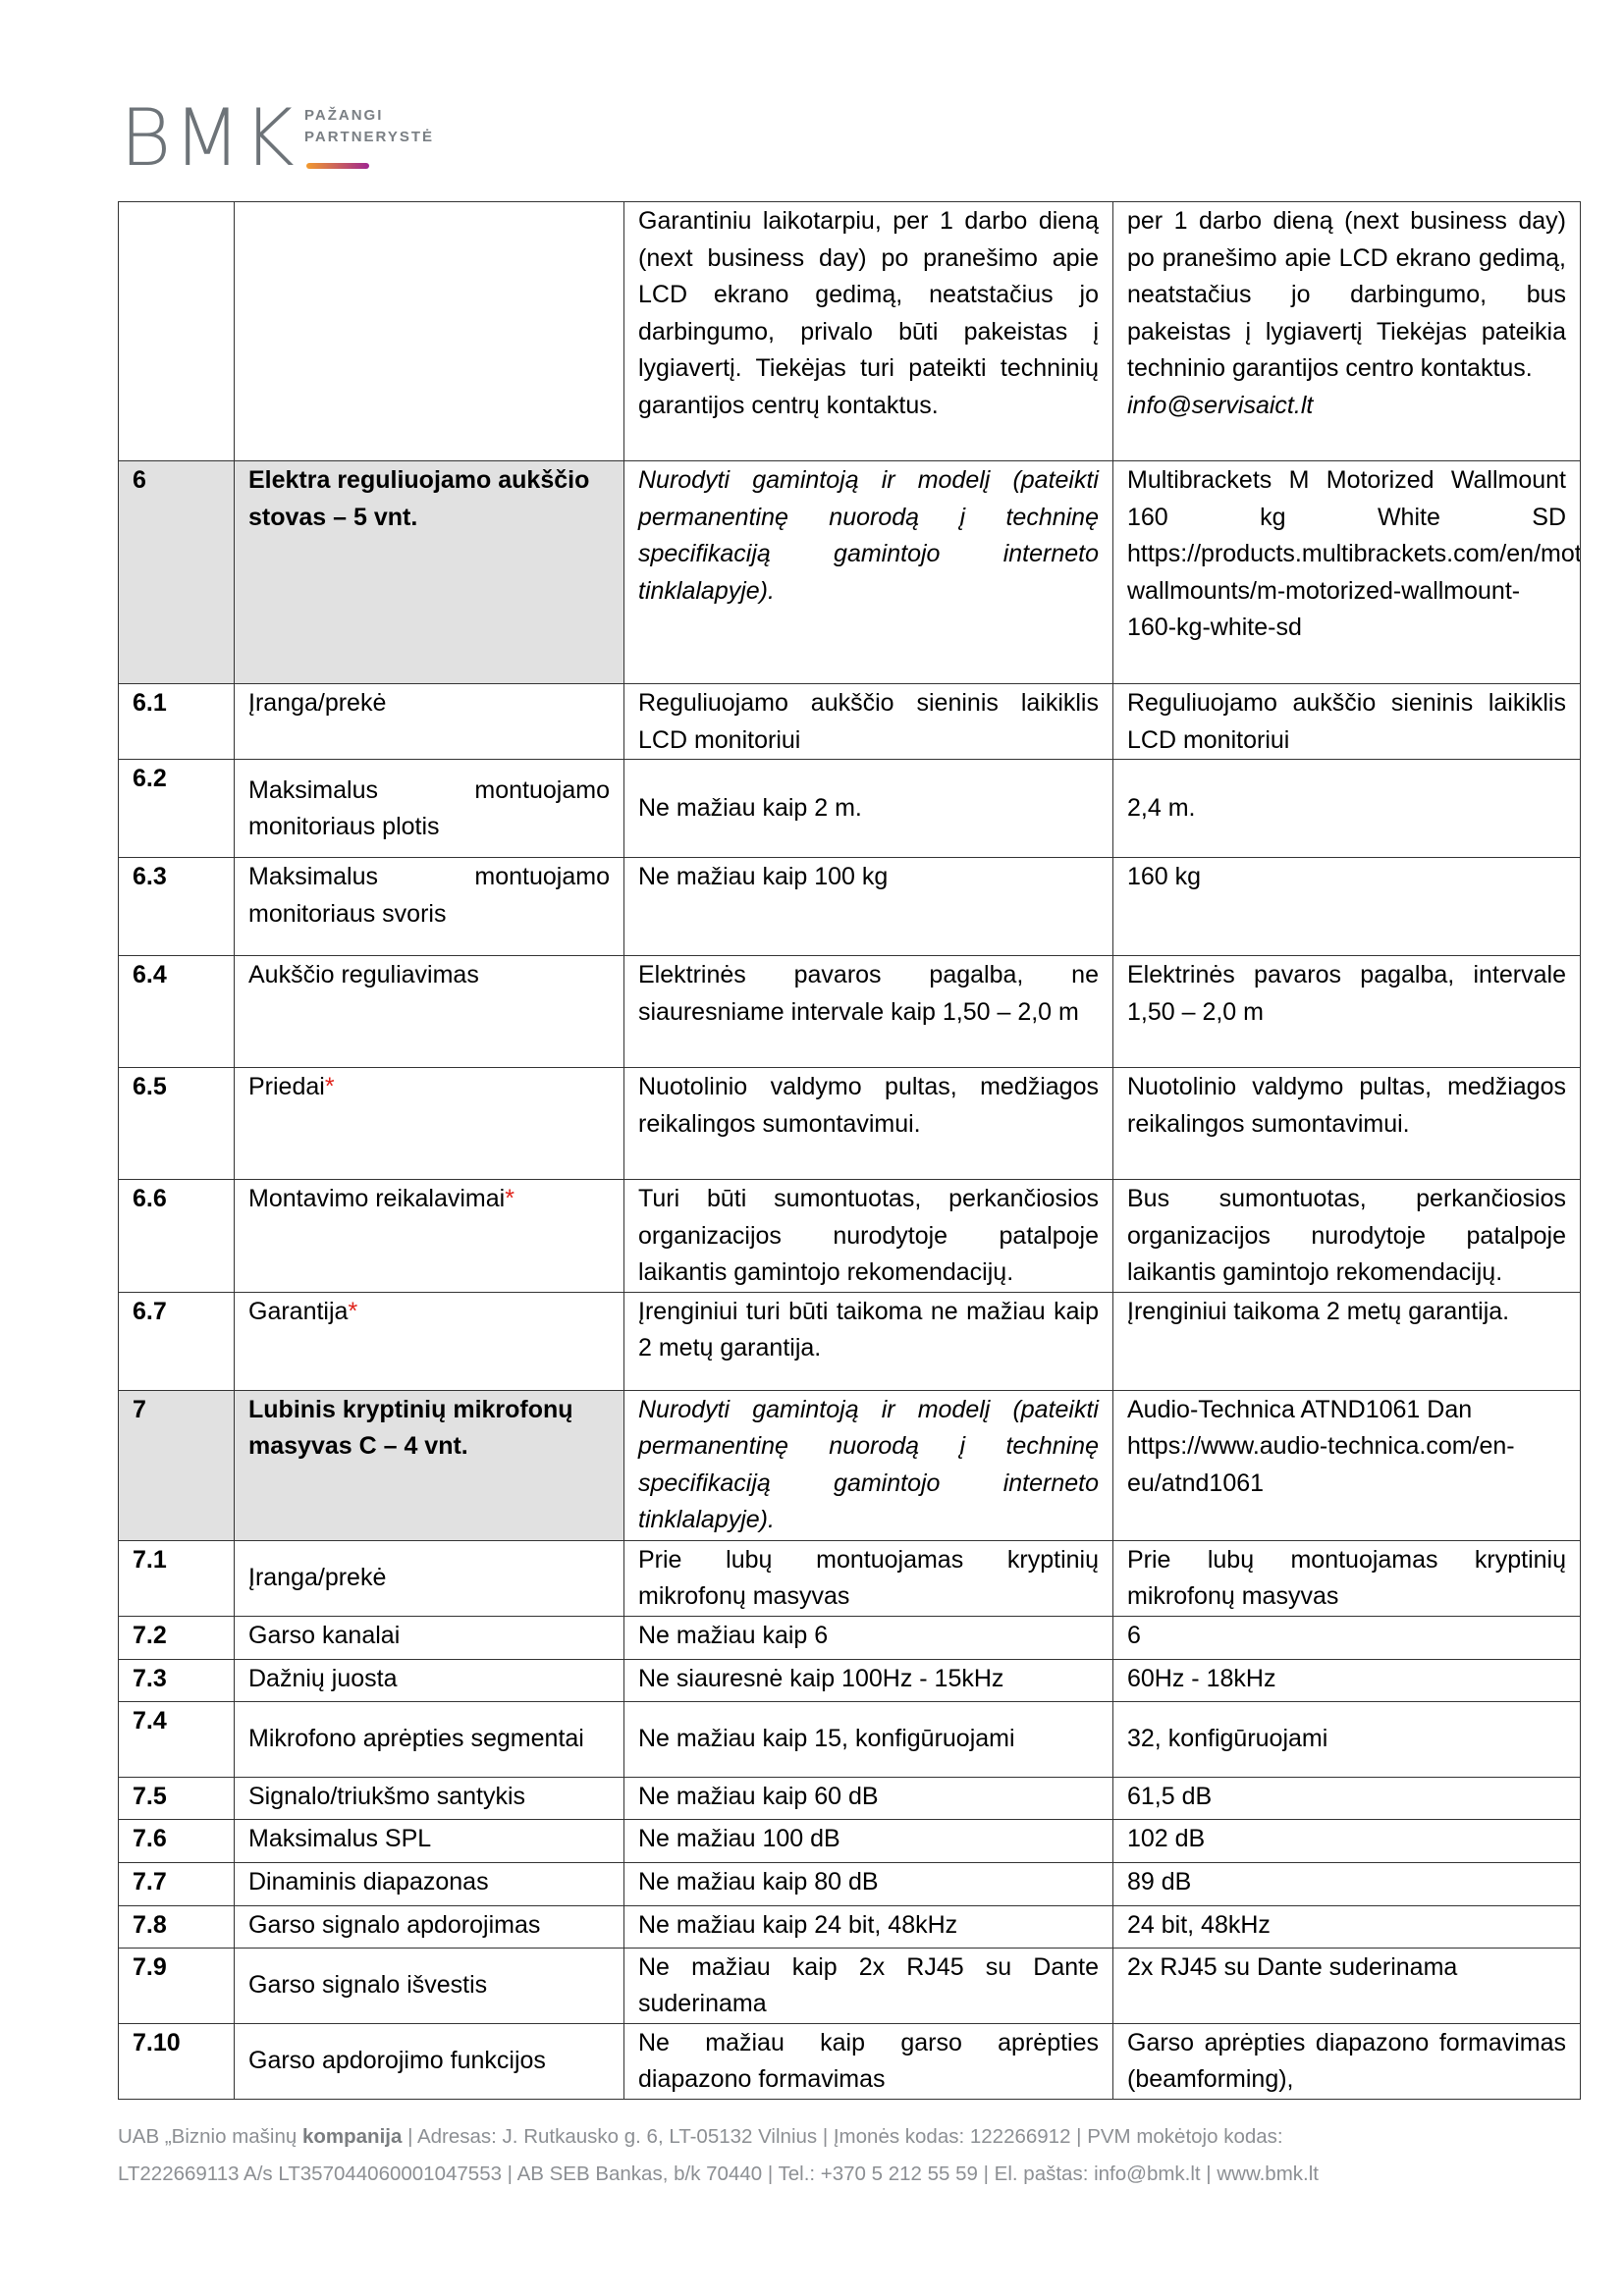 The width and height of the screenshot is (1624, 2296). What do you see at coordinates (429, 1341) in the screenshot?
I see `item-name-cell: Garantija*` at bounding box center [429, 1341].